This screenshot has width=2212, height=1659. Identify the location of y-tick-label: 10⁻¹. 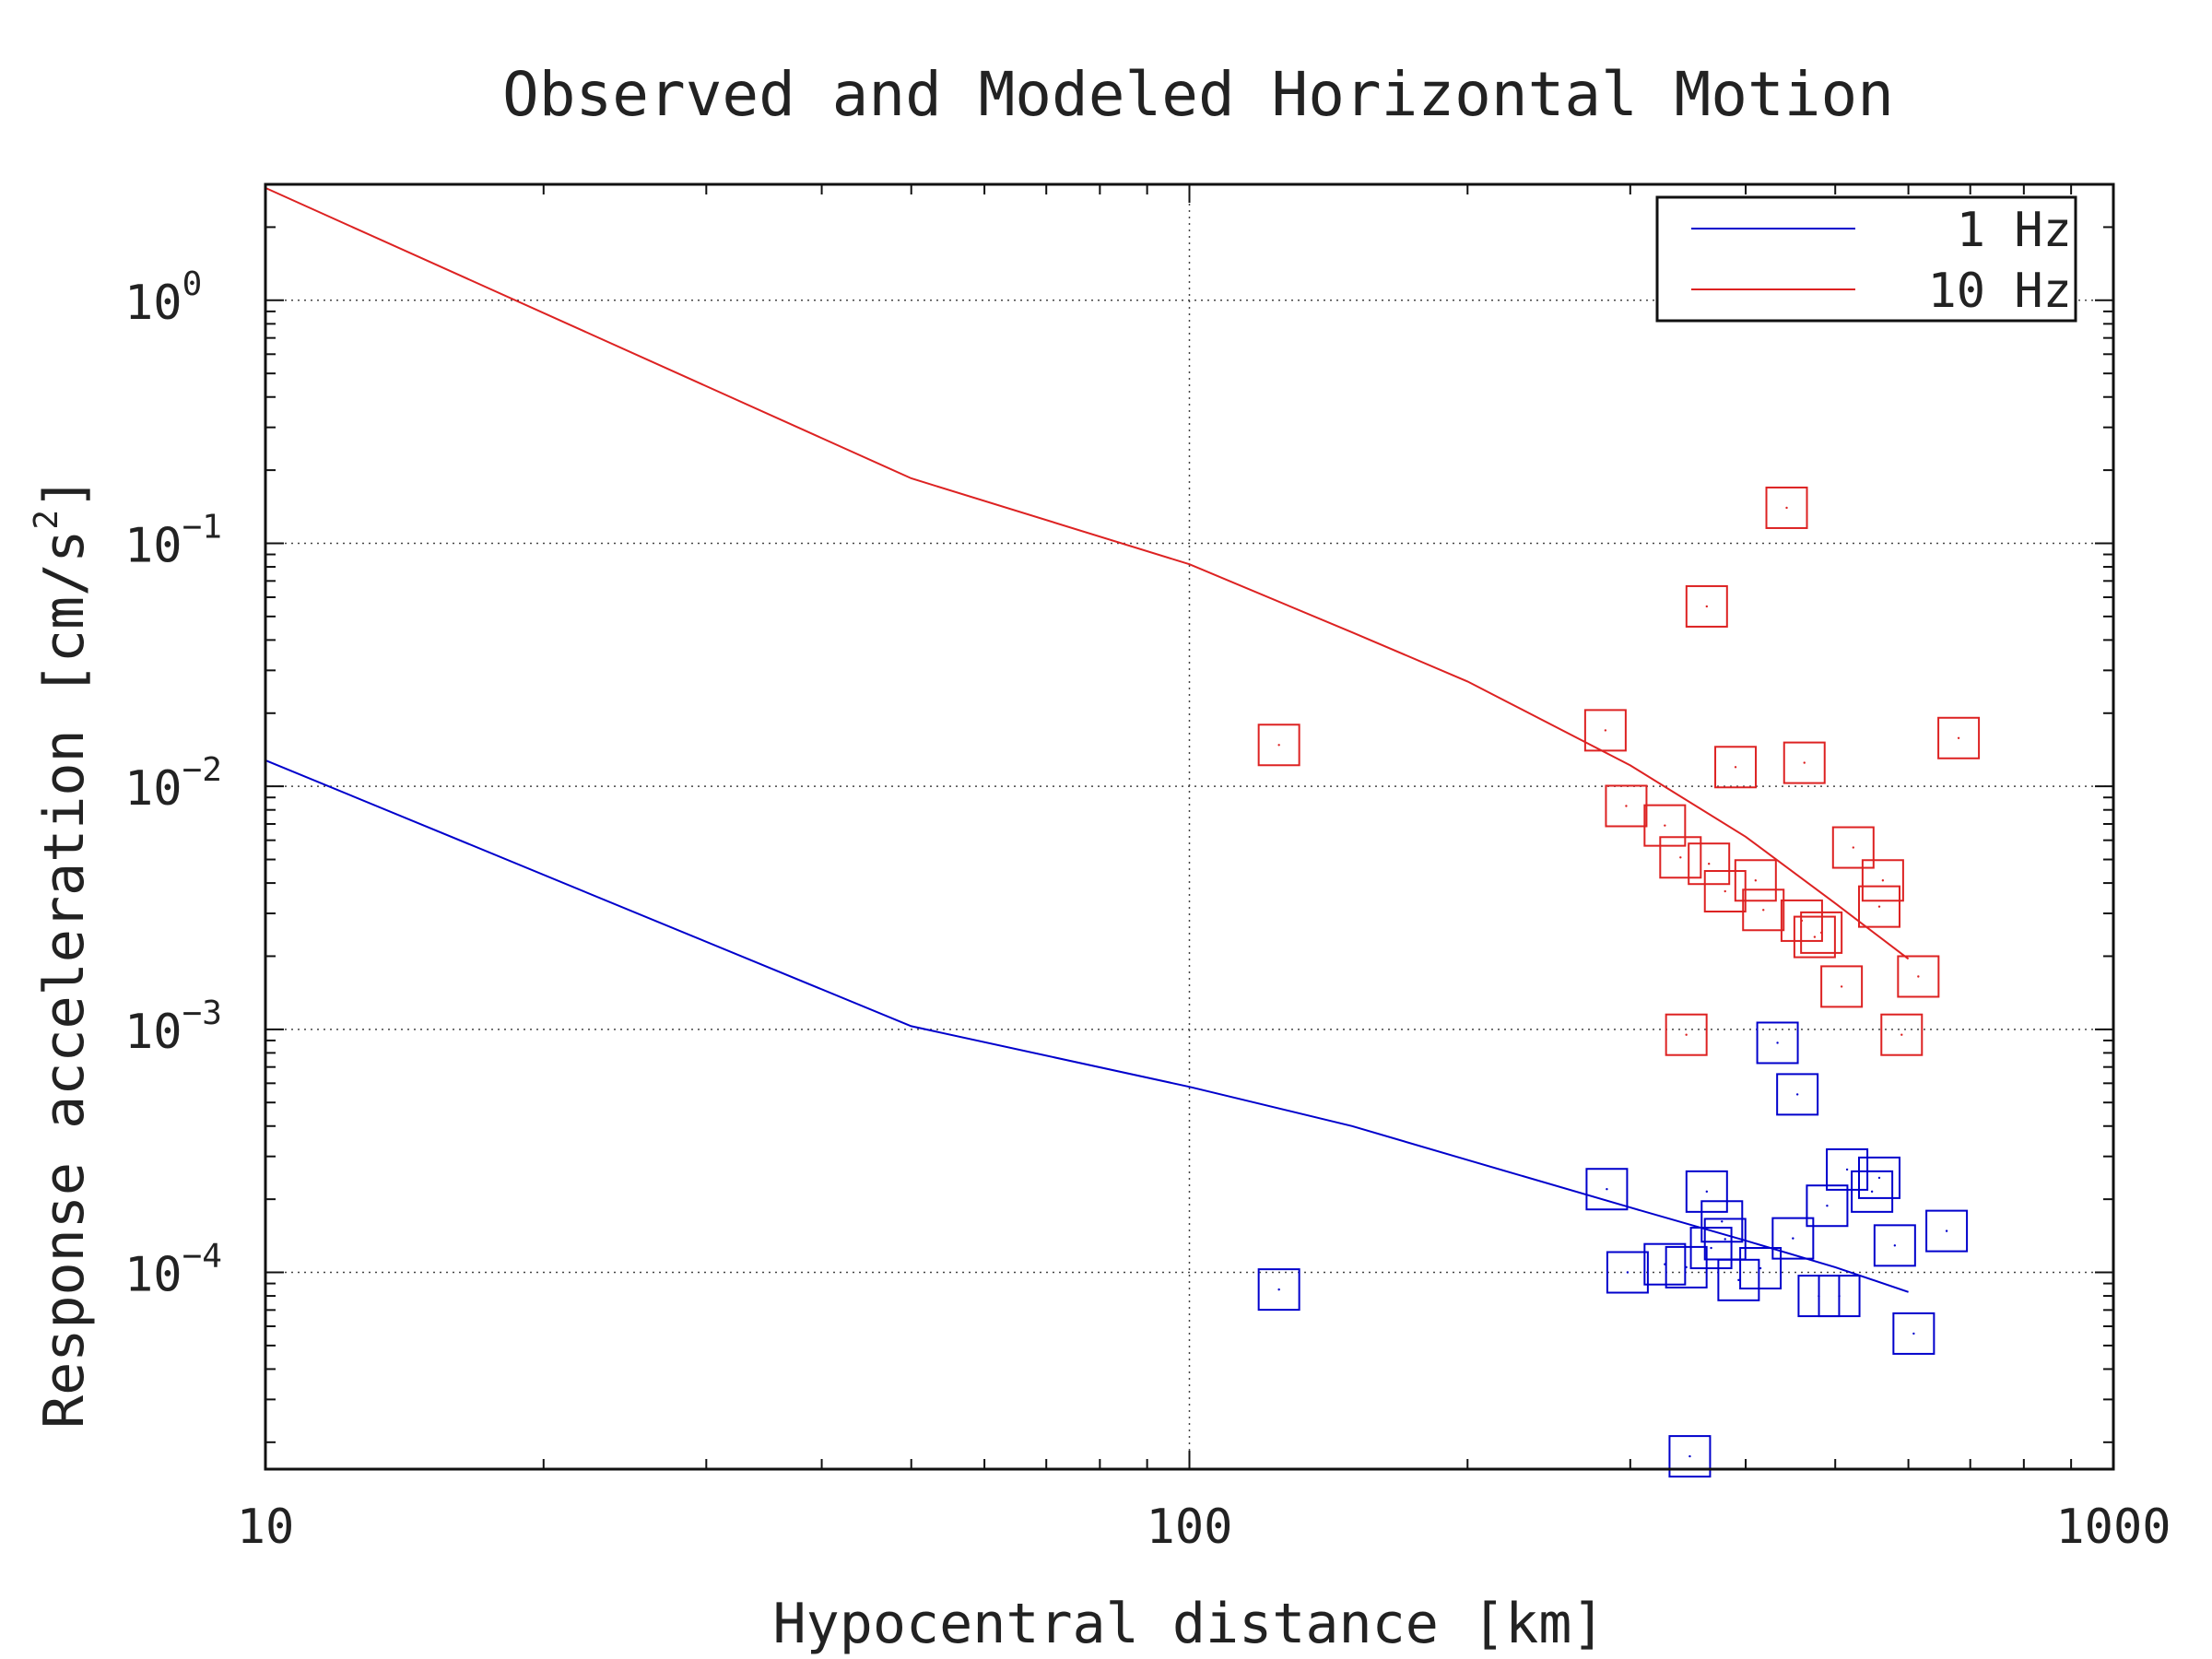
(173, 540).